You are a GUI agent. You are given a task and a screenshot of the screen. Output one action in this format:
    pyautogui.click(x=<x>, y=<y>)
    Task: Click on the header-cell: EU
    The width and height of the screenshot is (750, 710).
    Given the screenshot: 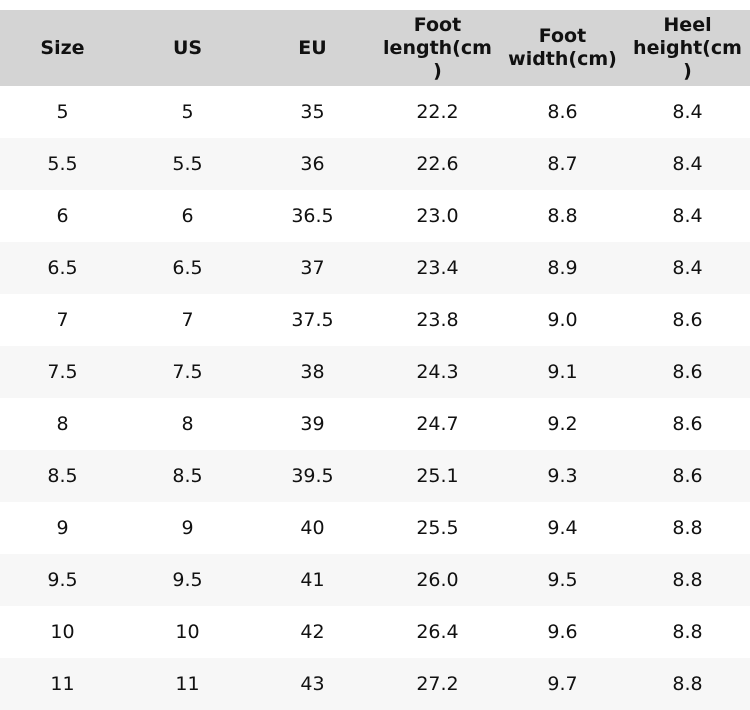 What is the action you would take?
    pyautogui.click(x=312, y=48)
    